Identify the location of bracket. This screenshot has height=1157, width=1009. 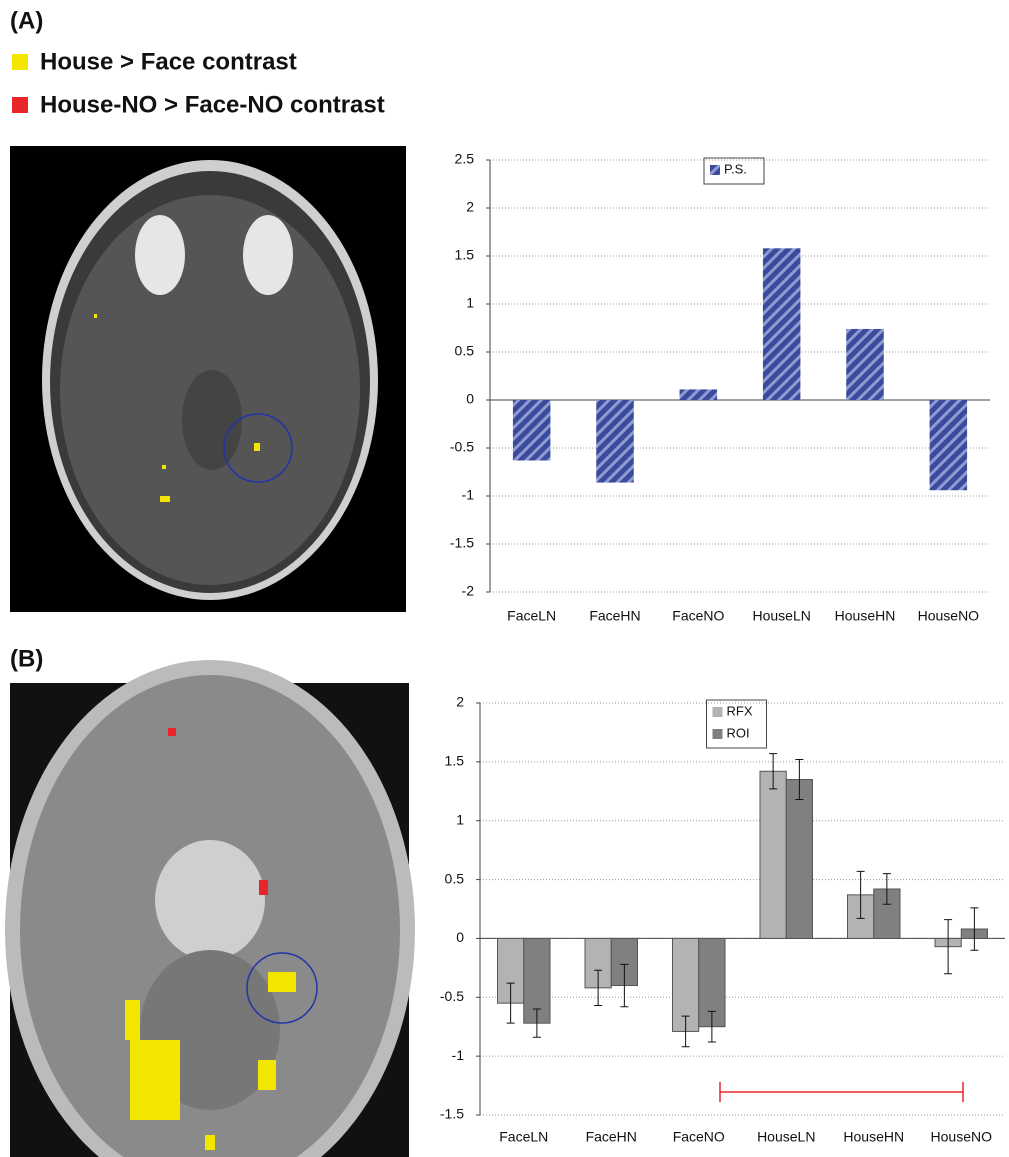
(841, 1092).